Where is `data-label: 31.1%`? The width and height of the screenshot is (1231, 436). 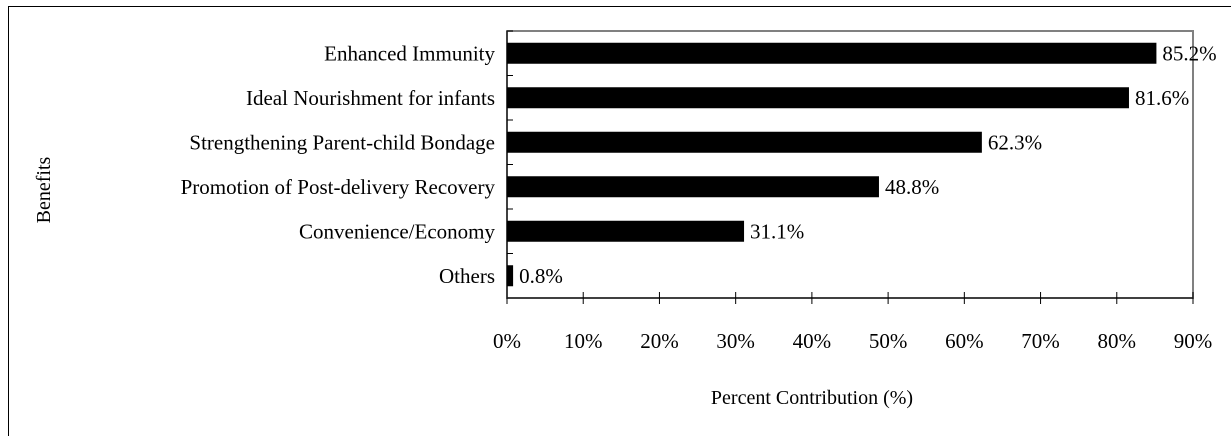
data-label: 31.1% is located at coordinates (777, 231).